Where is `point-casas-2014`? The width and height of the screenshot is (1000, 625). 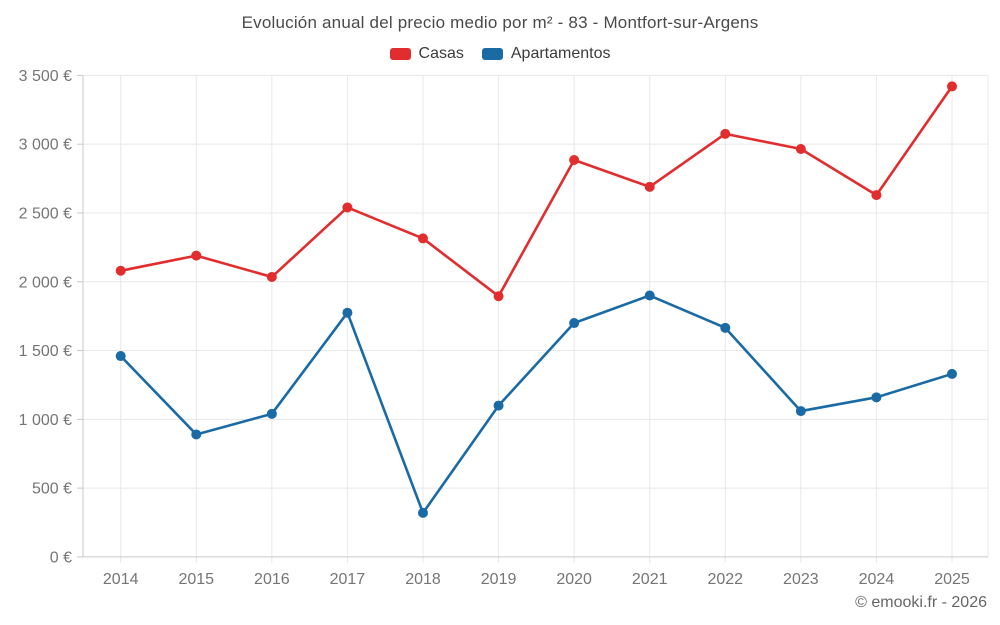
point-casas-2014 is located at coordinates (120, 270).